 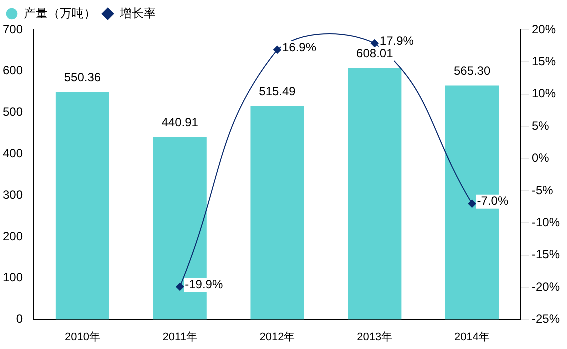 What do you see at coordinates (137, 13) in the screenshot?
I see `legend-label: 增长率` at bounding box center [137, 13].